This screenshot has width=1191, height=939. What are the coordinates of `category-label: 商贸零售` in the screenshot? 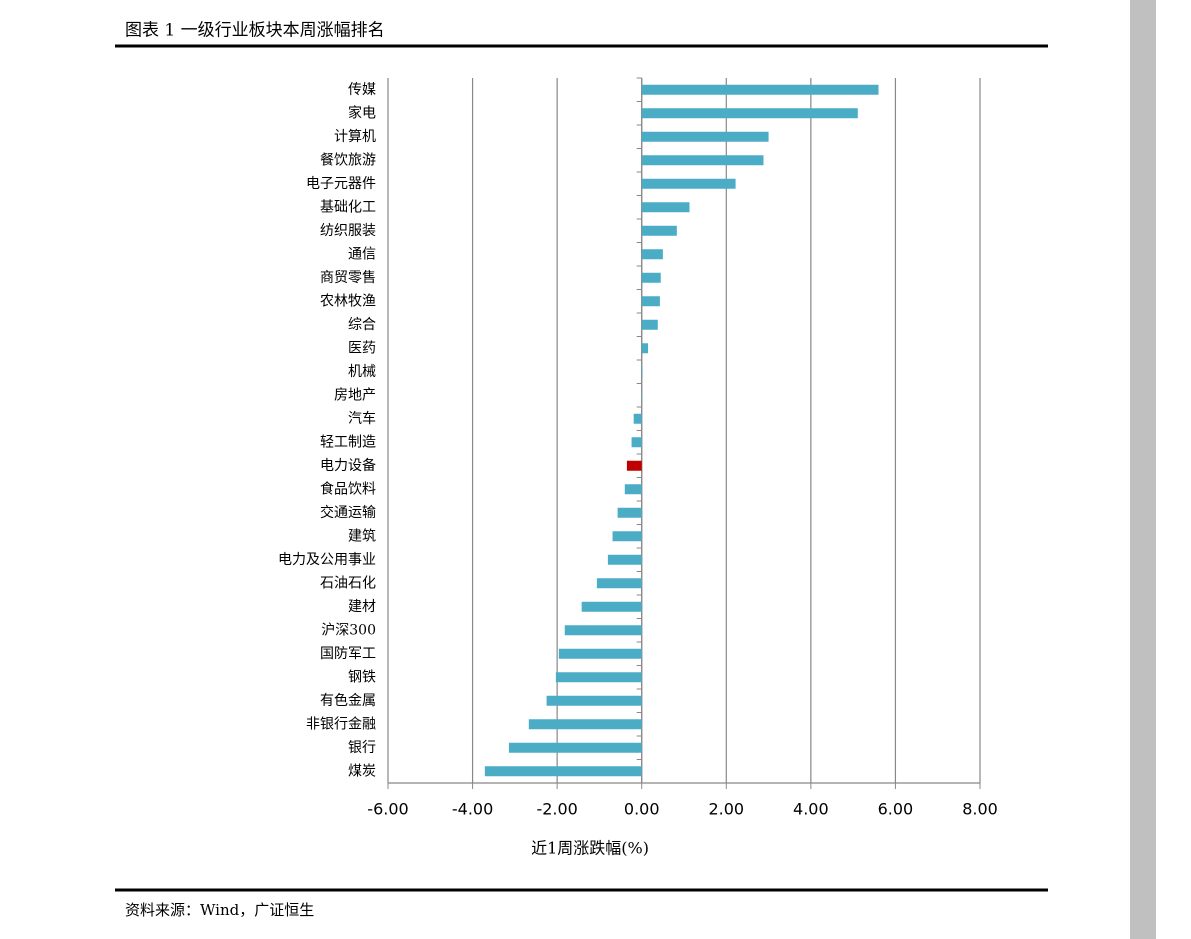 It's located at (348, 278).